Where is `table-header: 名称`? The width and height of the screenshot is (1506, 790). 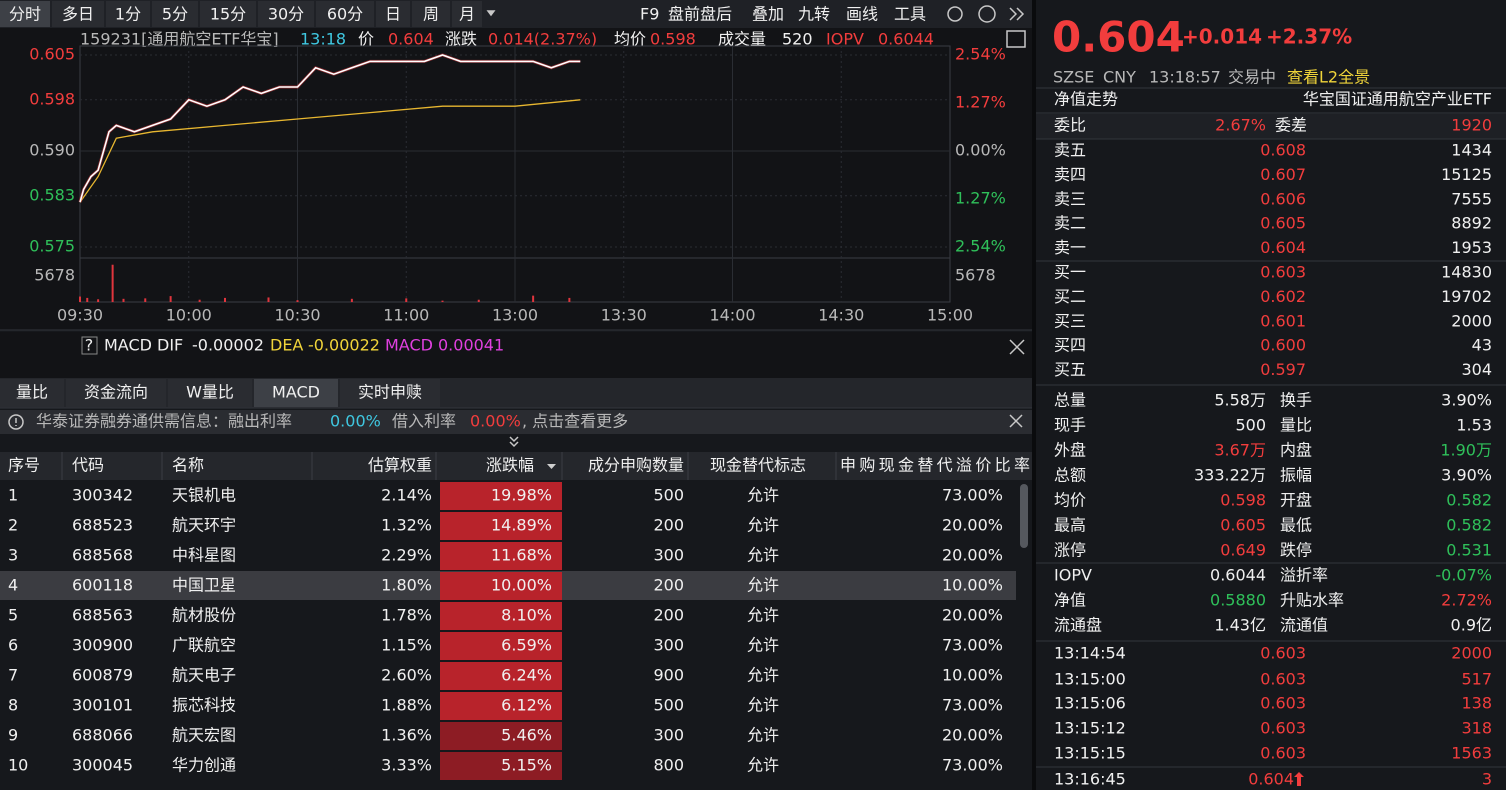
table-header: 名称 is located at coordinates (188, 465).